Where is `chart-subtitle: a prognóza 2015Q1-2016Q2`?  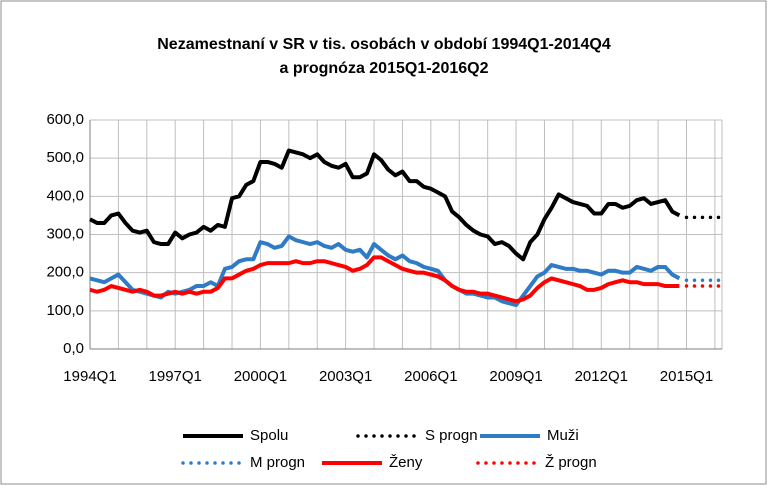
chart-subtitle: a prognóza 2015Q1-2016Q2 is located at coordinates (384, 68).